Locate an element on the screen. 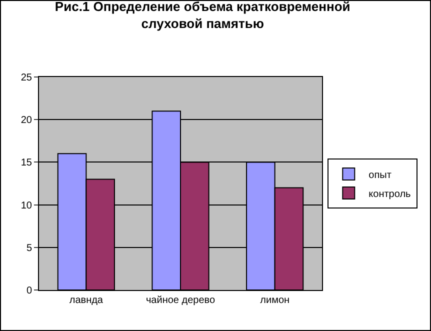  x-tick-label: лавнда is located at coordinates (86, 300).